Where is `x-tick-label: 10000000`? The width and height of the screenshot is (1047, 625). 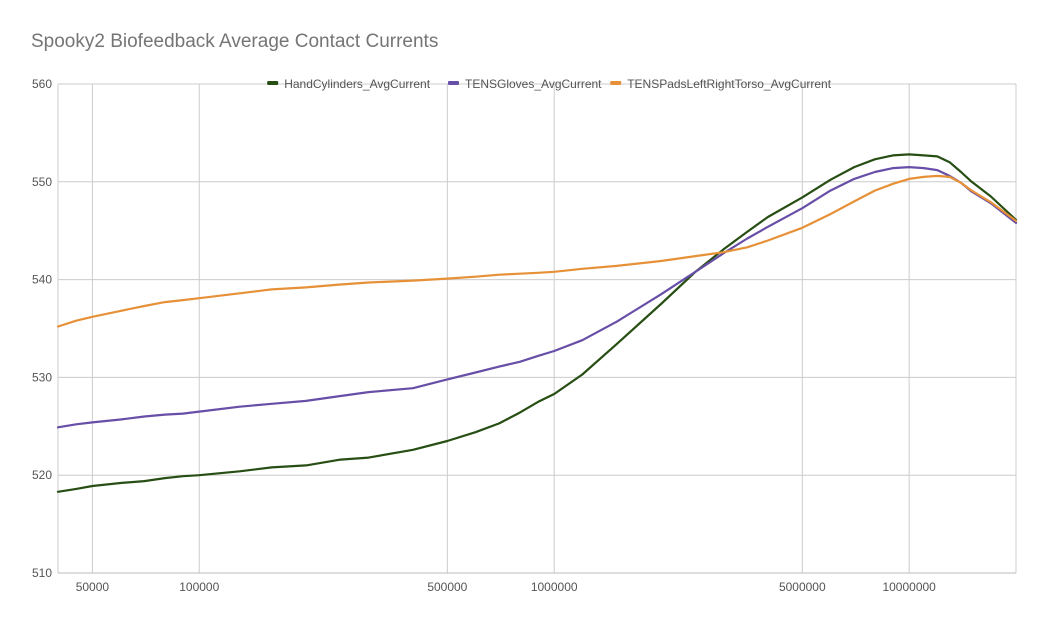
x-tick-label: 10000000 is located at coordinates (909, 587).